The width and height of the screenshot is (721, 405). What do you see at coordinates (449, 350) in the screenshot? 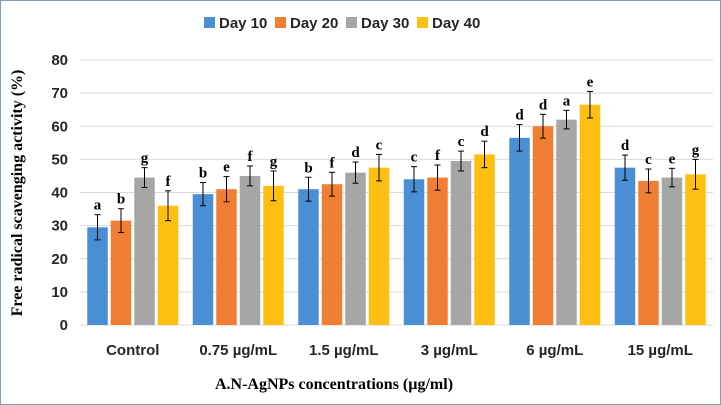
I see `x-tick-label: 3 µg/mL` at bounding box center [449, 350].